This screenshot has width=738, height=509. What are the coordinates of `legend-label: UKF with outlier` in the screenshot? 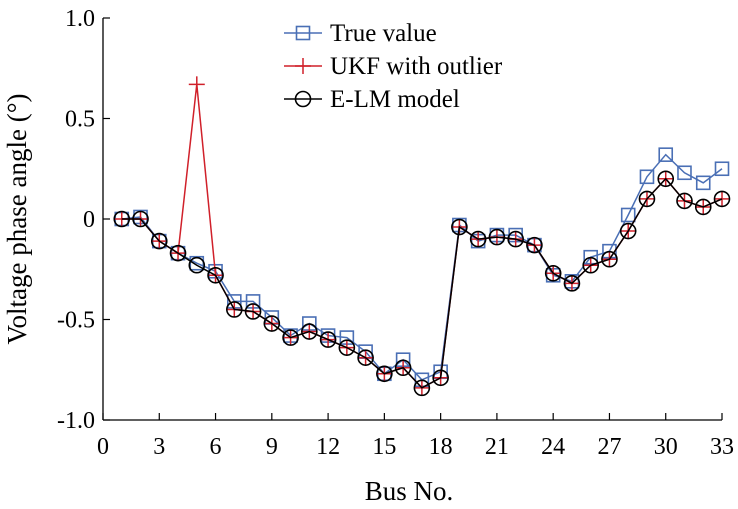 It's located at (416, 66).